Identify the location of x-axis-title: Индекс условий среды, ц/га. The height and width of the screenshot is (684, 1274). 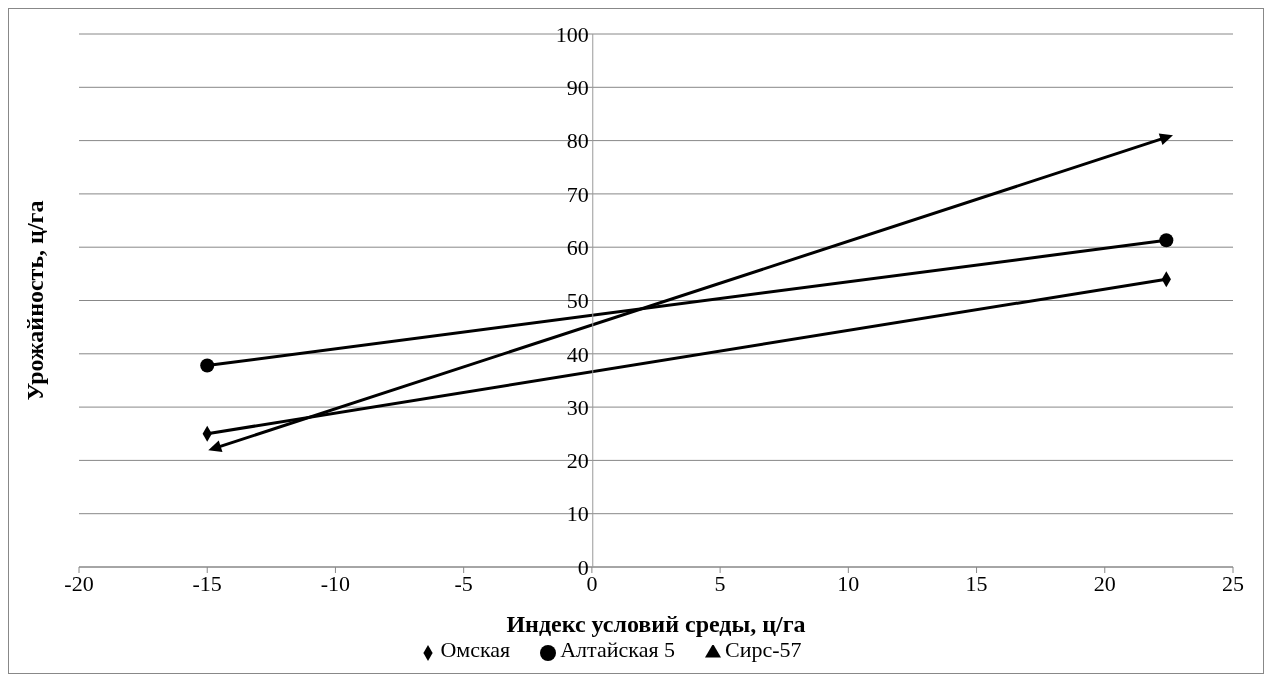
(656, 624).